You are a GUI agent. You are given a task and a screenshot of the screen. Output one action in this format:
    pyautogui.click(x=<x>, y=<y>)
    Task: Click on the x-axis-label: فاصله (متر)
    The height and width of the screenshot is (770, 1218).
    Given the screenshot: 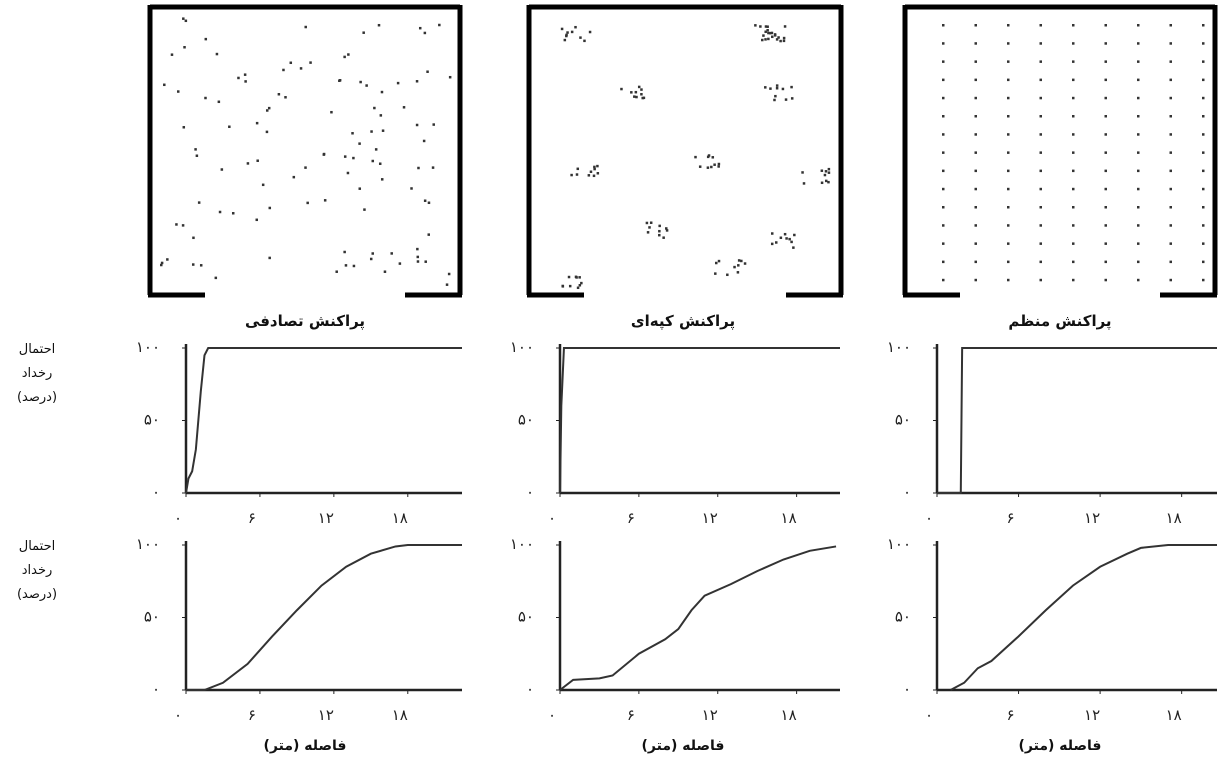 What is the action you would take?
    pyautogui.click(x=305, y=746)
    